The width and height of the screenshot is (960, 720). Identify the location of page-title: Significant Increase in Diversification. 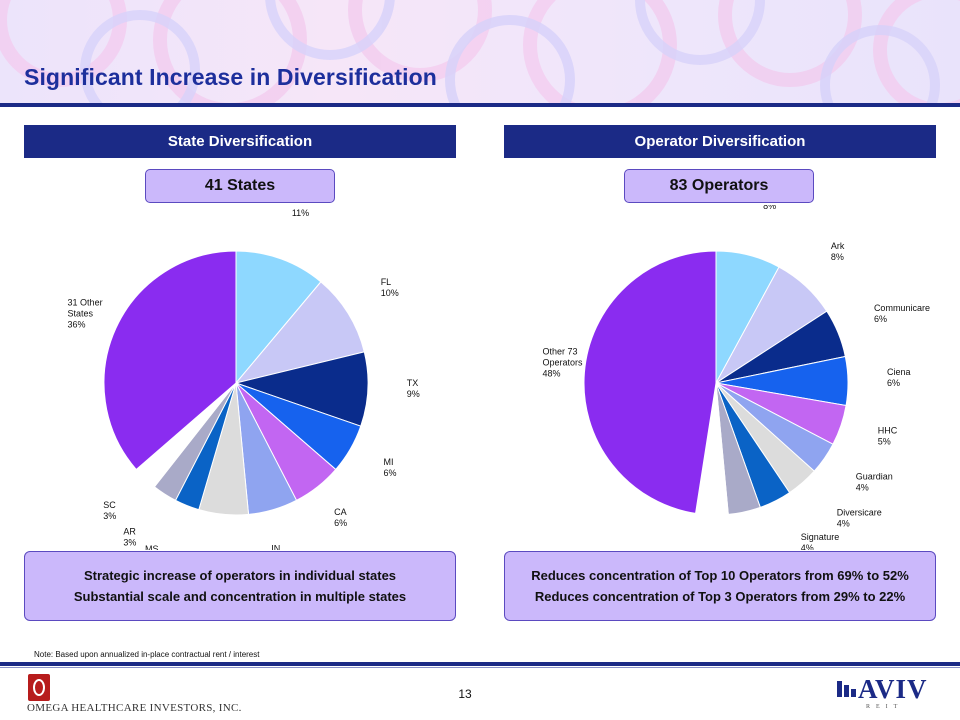
(230, 77).